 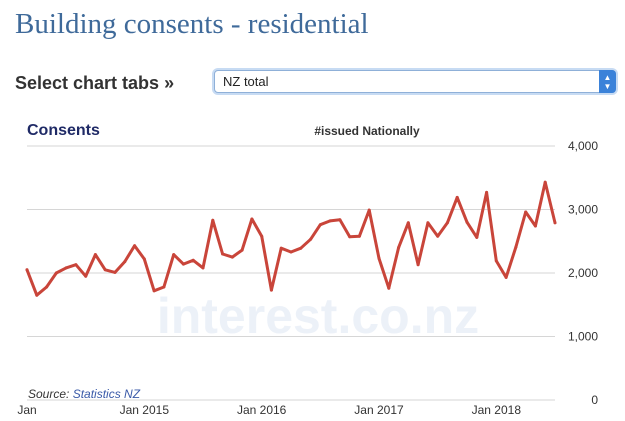 What do you see at coordinates (583, 273) in the screenshot?
I see `y-tick-label: 2,000` at bounding box center [583, 273].